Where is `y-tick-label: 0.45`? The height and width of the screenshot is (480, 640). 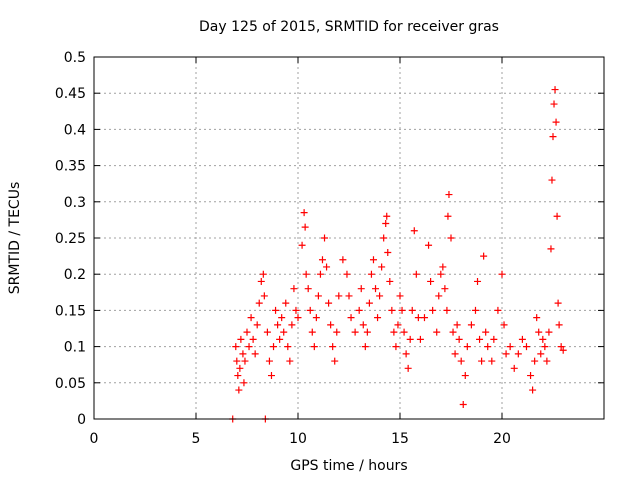 y-tick-label: 0.45 is located at coordinates (70, 94).